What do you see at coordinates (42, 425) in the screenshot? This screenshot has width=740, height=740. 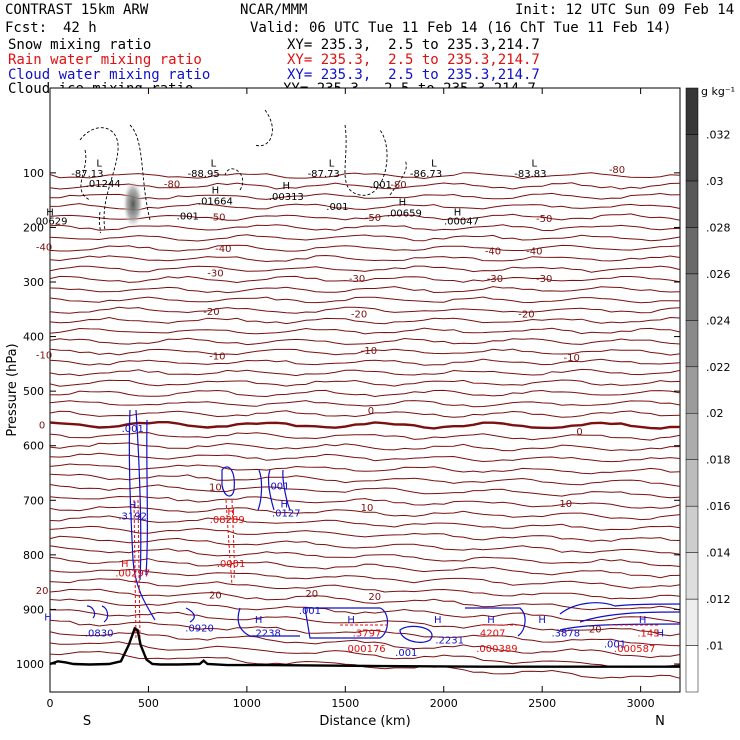 I see `temperature-contour-label: 0` at bounding box center [42, 425].